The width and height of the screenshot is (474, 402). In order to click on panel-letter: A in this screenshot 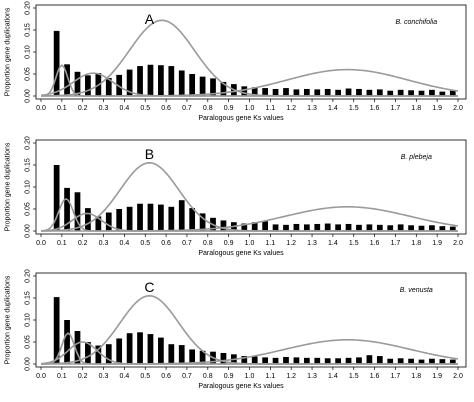, I will do `click(150, 19)`.